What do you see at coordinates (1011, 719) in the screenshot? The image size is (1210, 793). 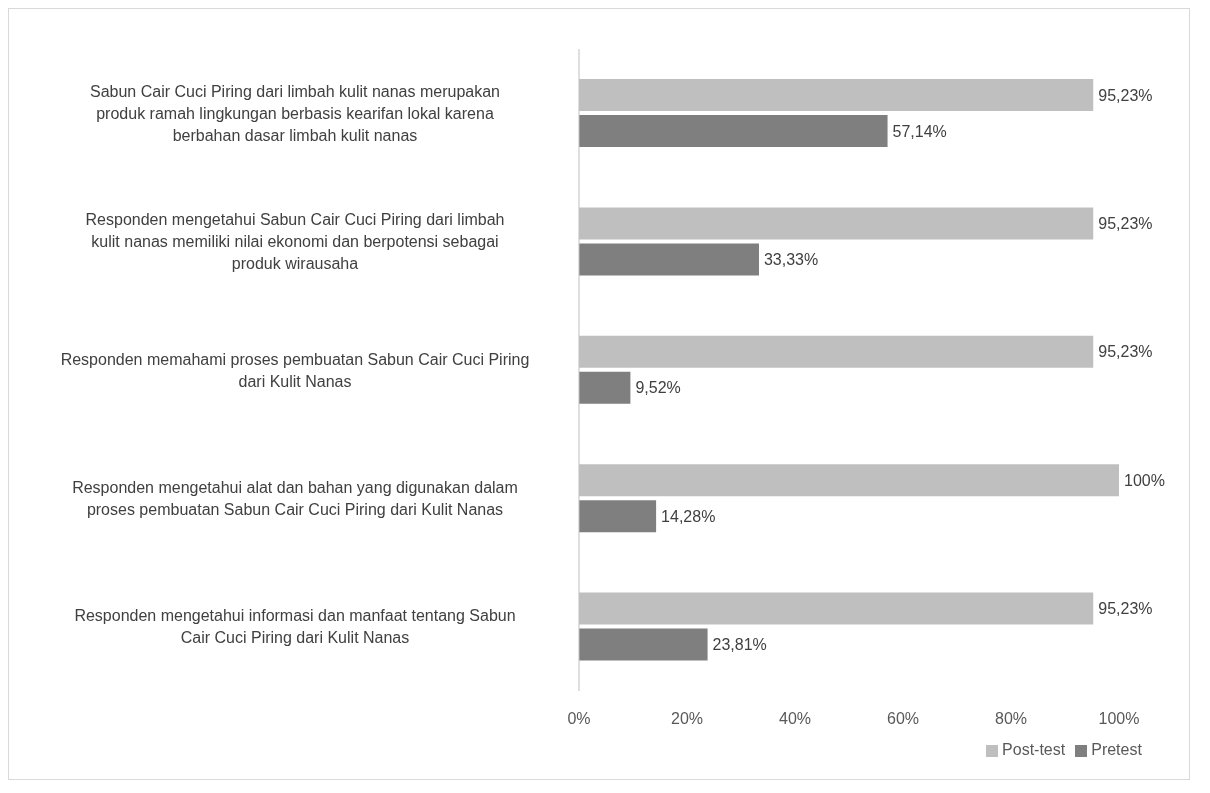 I see `x-tick-label: 80%` at bounding box center [1011, 719].